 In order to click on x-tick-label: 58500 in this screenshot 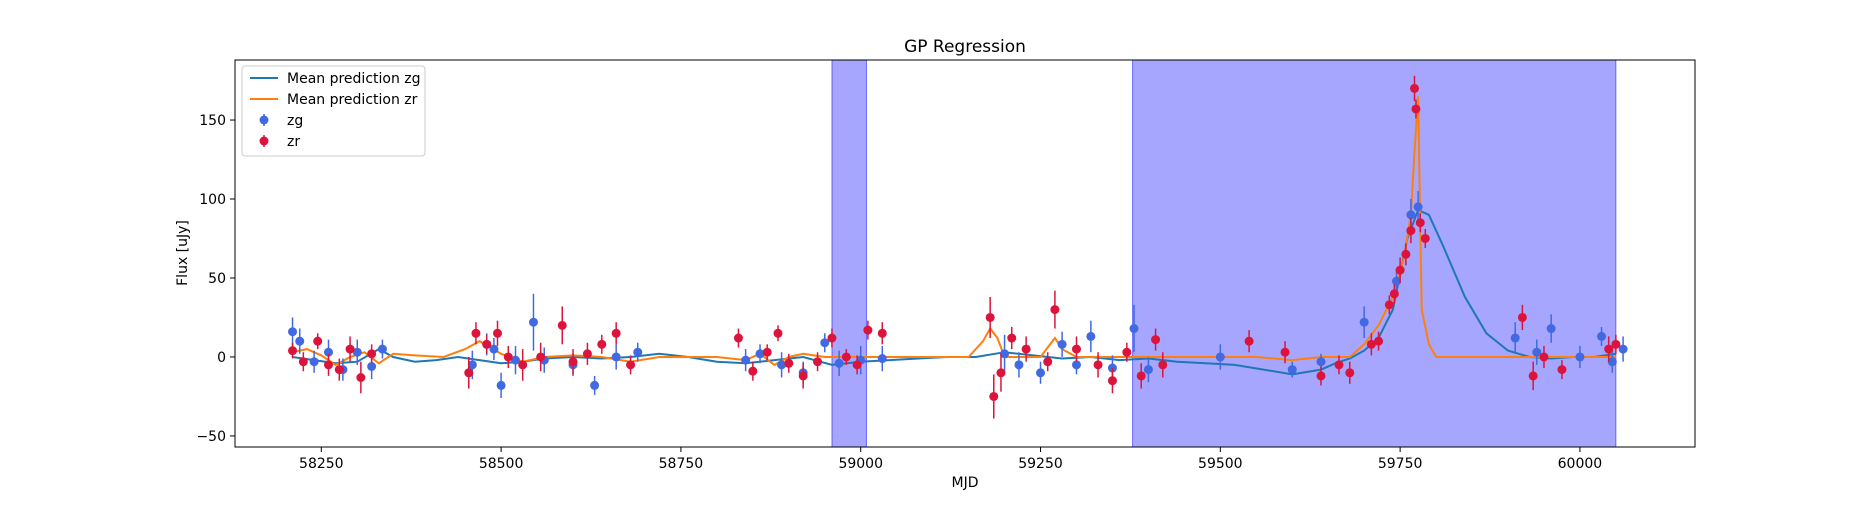, I will do `click(501, 464)`.